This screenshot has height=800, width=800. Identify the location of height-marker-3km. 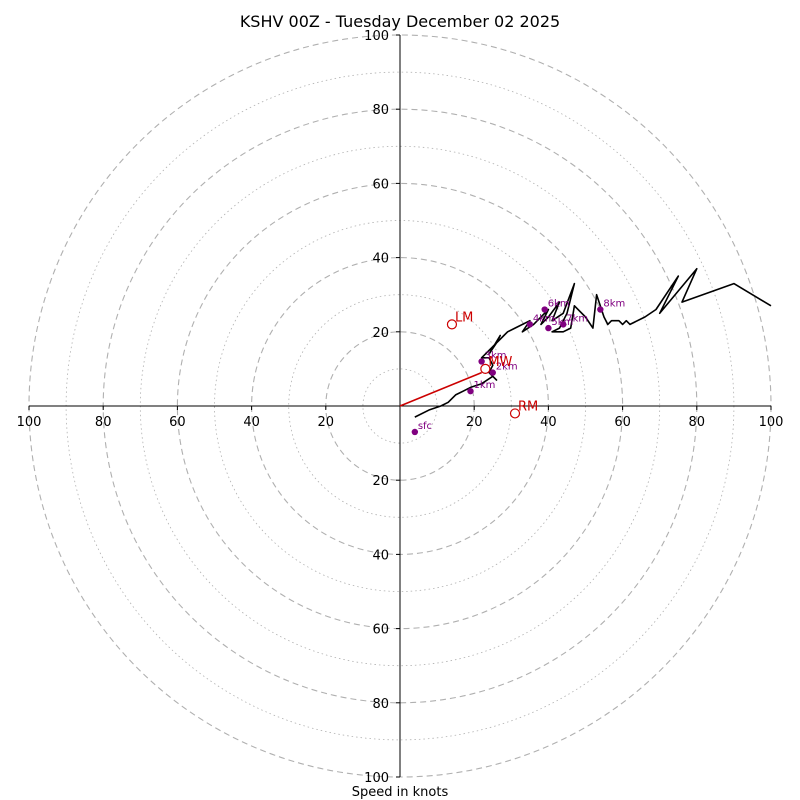
(481, 361).